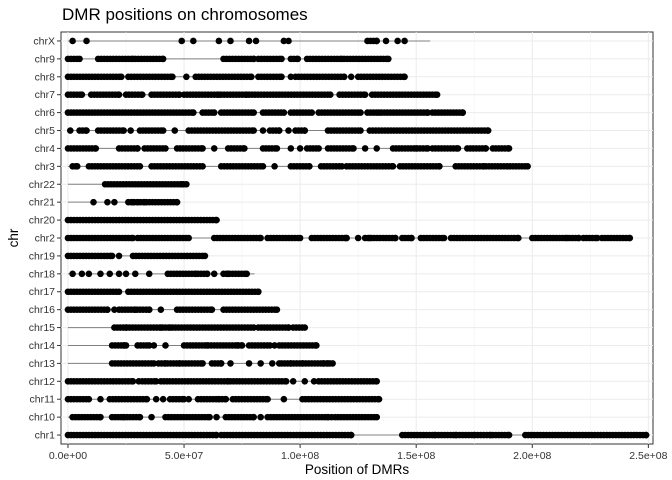 Image resolution: width=672 pixels, height=480 pixels. I want to click on y-tick-label: chr2, so click(45, 239).